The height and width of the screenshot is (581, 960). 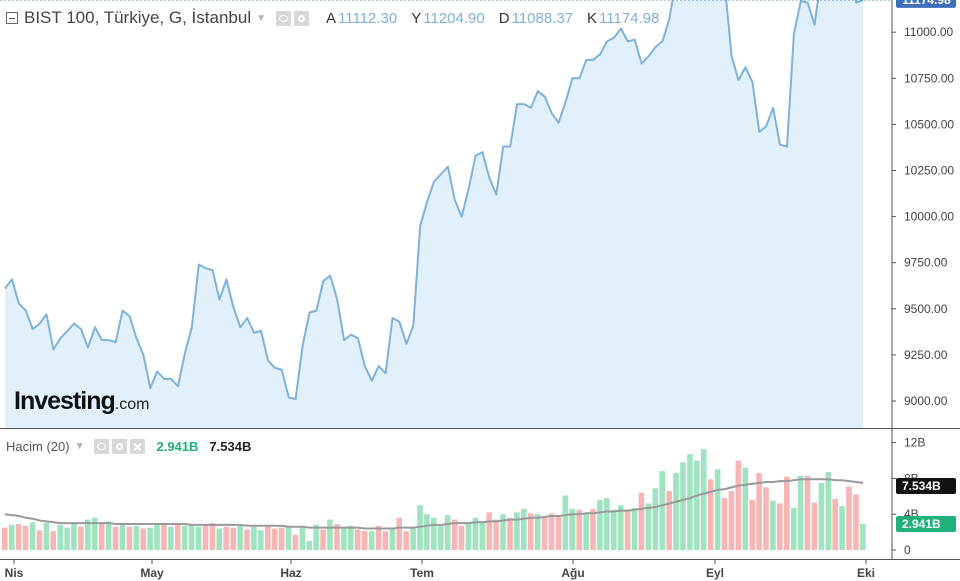 What do you see at coordinates (921, 486) in the screenshot?
I see `volume-ma-tag-label: 7.534B` at bounding box center [921, 486].